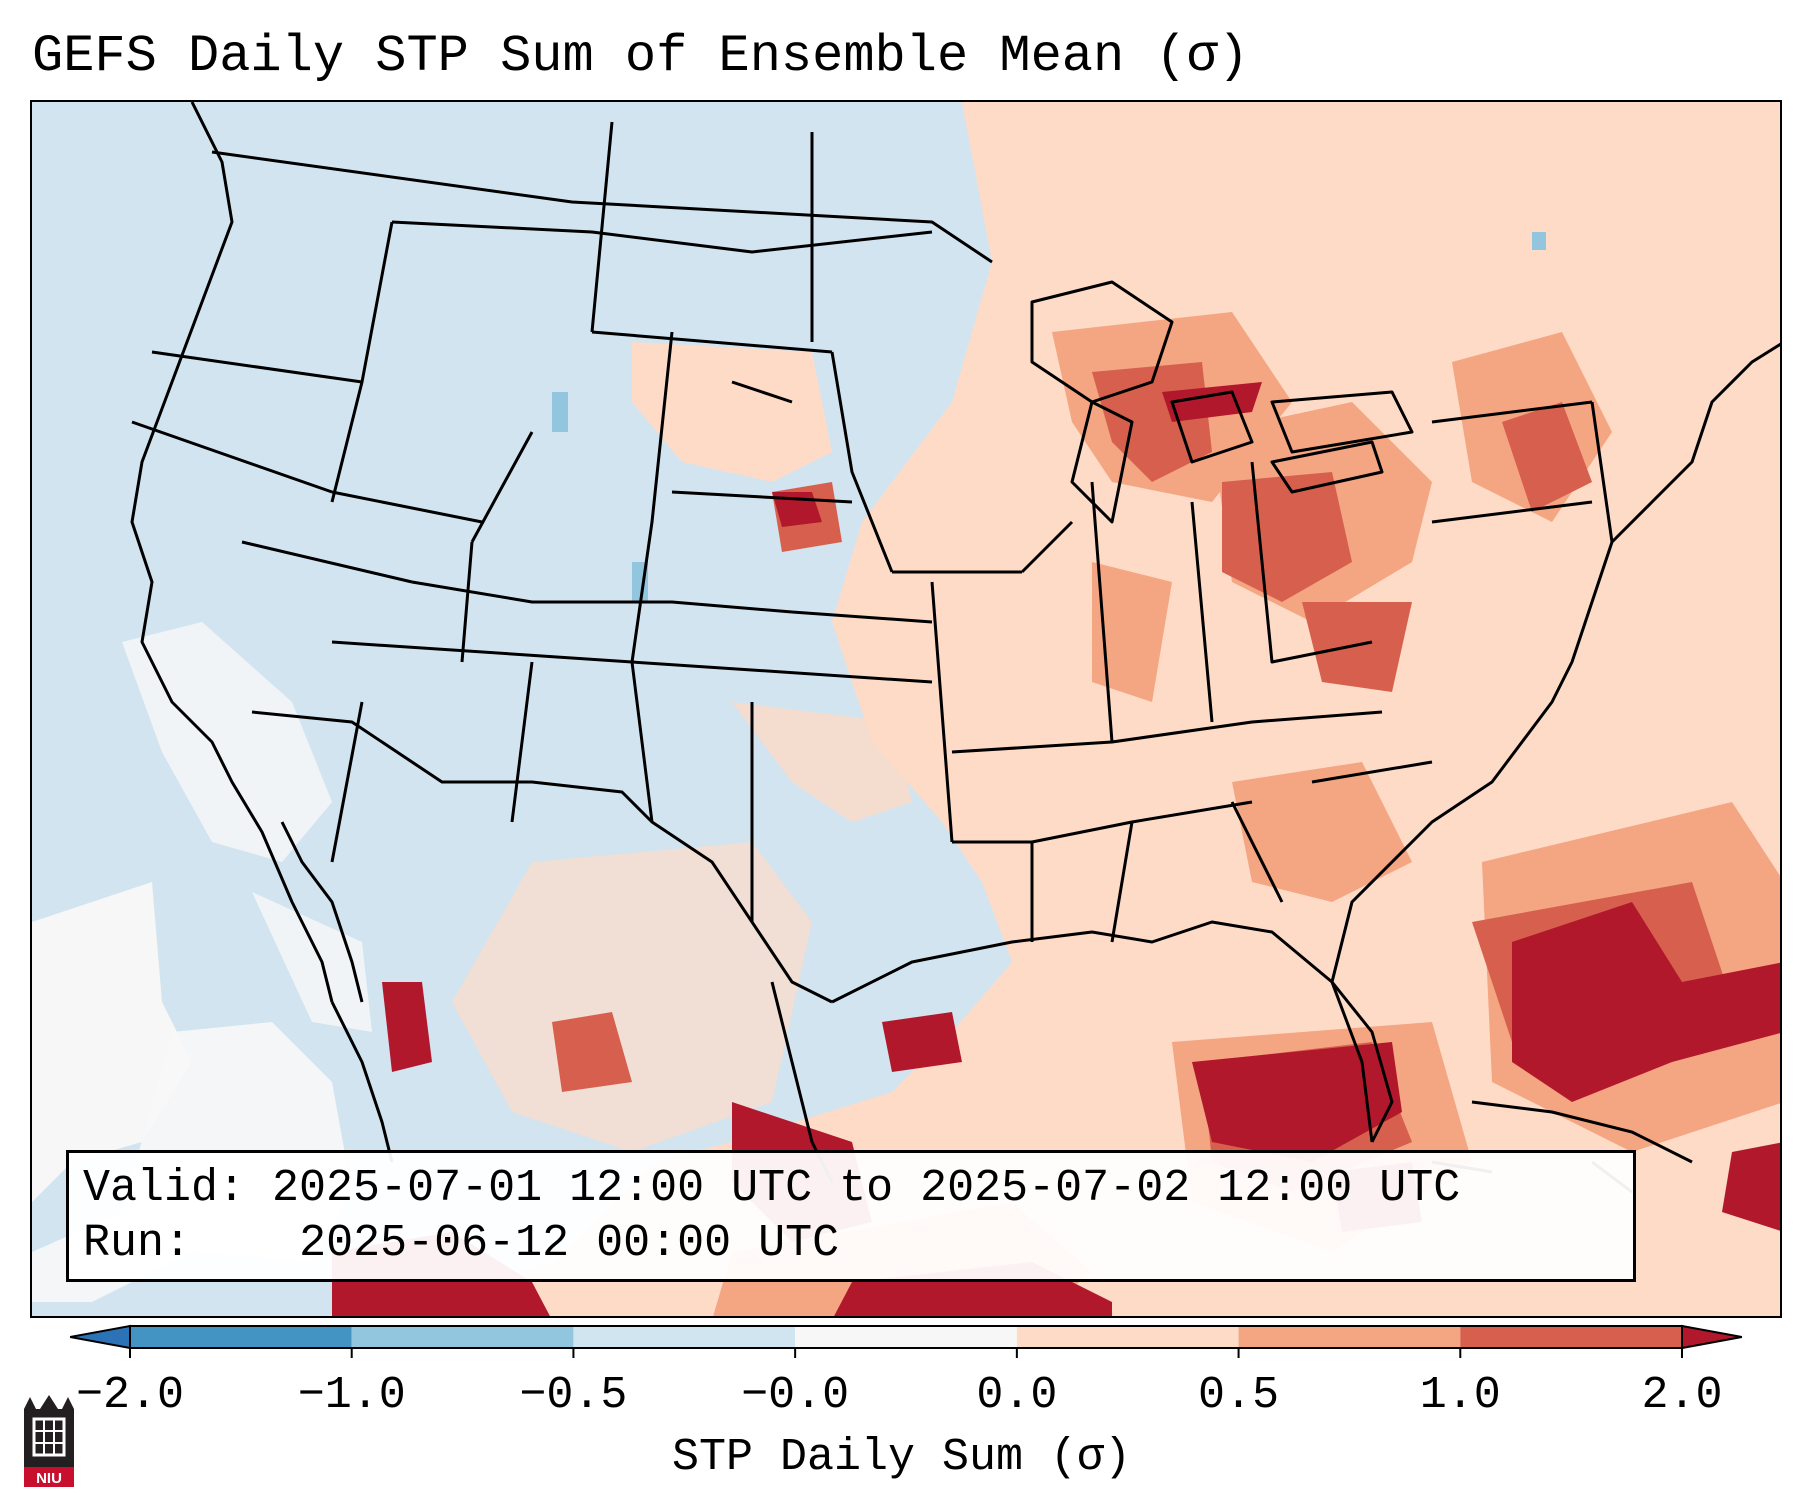 This screenshot has width=1803, height=1506. I want to click on colorbar-tick-label: −1.0, so click(351, 1395).